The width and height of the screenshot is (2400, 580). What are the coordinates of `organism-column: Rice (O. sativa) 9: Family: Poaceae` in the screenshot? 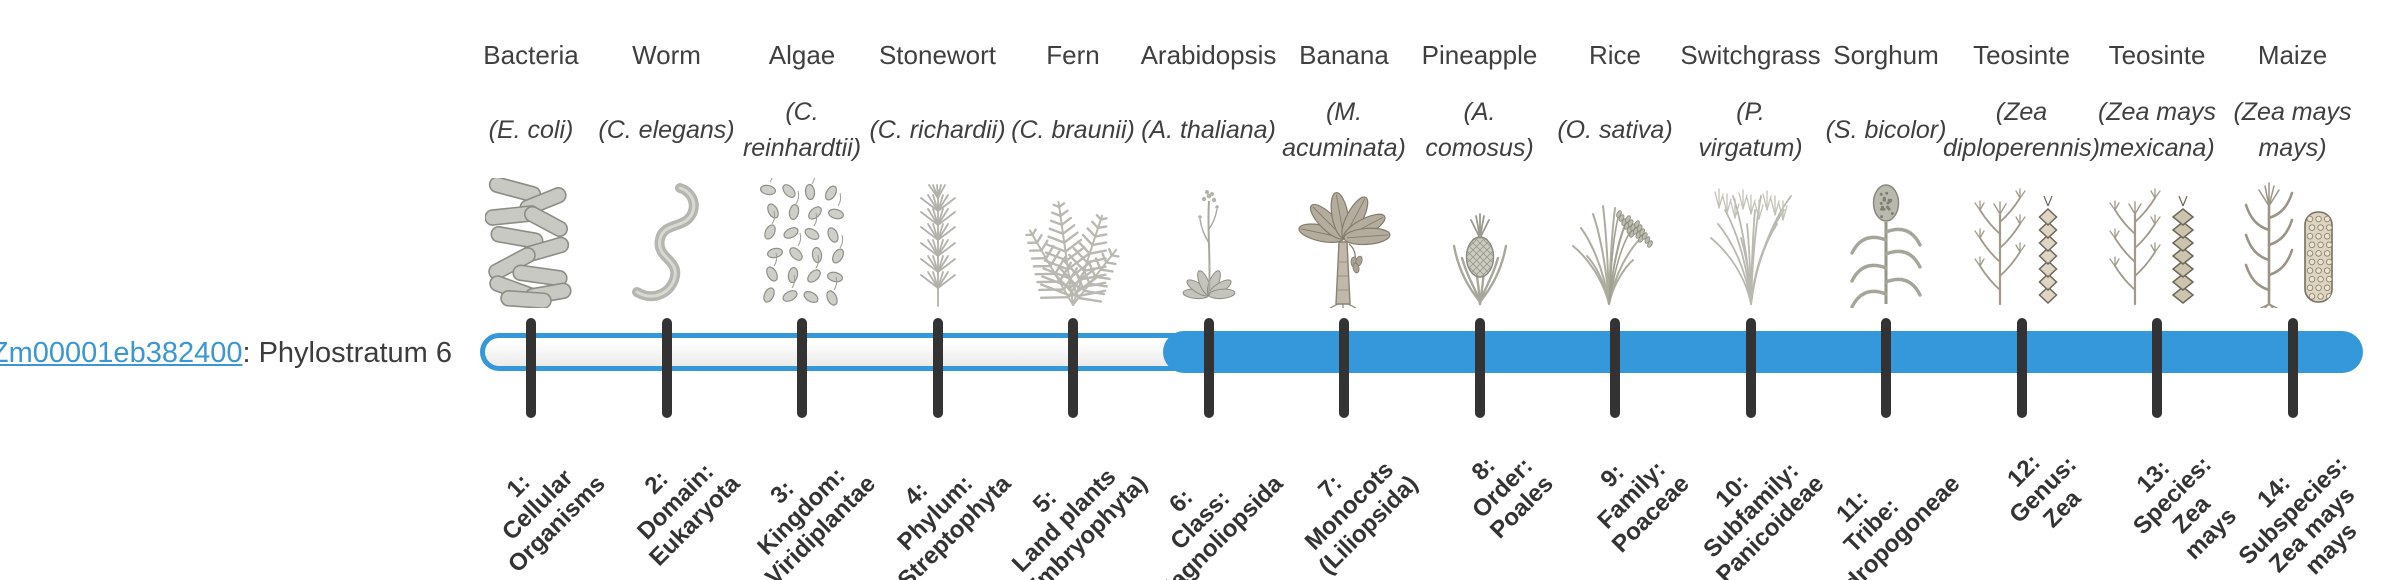 It's located at (1620, 290).